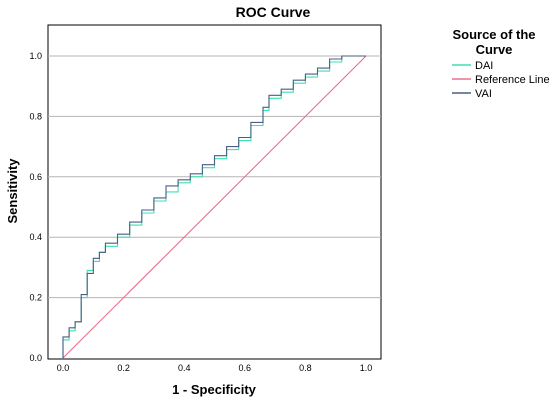  Describe the element at coordinates (305, 368) in the screenshot. I see `x-tick-label: 0.8` at that location.